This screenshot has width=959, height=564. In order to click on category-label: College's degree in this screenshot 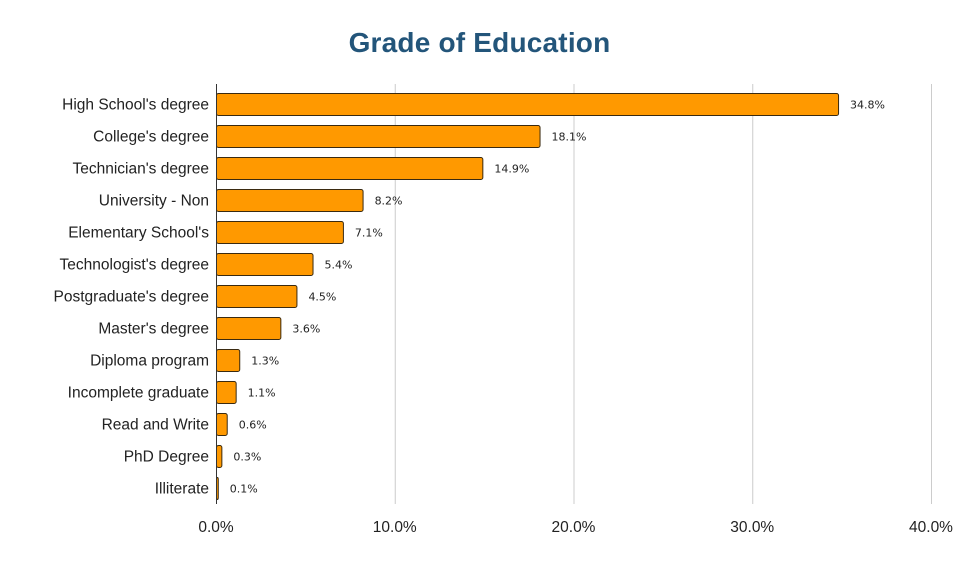, I will do `click(151, 137)`.